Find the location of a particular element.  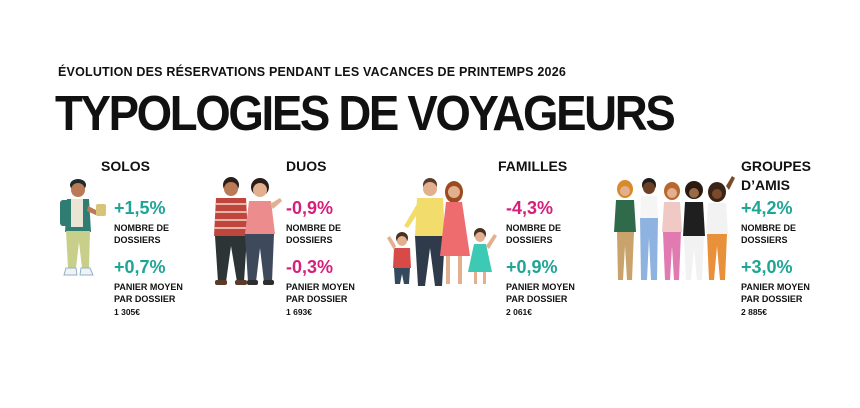

segment-title-line1: GROUPES is located at coordinates (776, 166).